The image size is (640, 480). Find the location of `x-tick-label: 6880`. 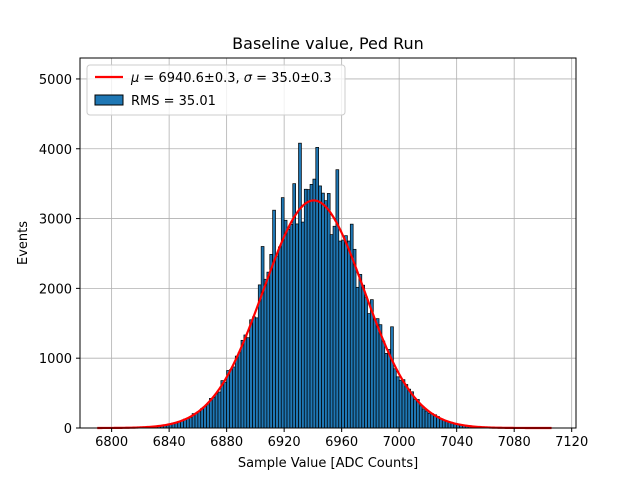

x-tick-label: 6880 is located at coordinates (226, 442).